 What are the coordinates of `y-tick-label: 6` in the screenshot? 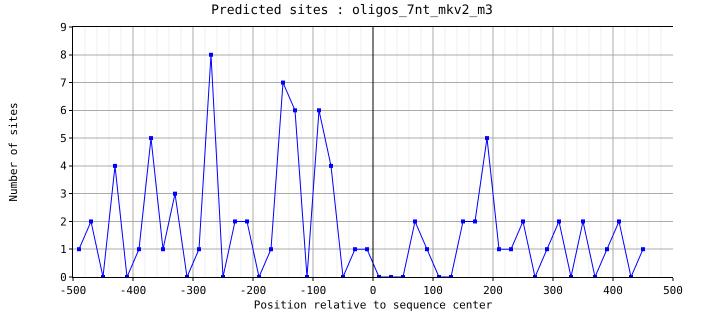 It's located at (63, 111).